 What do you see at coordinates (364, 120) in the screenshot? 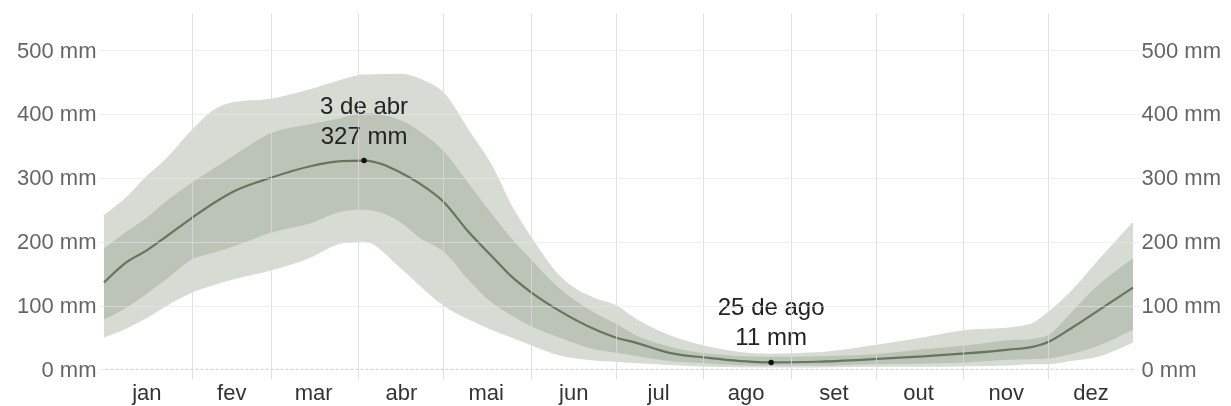
I see `annotation: 3 de abr 327 mm` at bounding box center [364, 120].